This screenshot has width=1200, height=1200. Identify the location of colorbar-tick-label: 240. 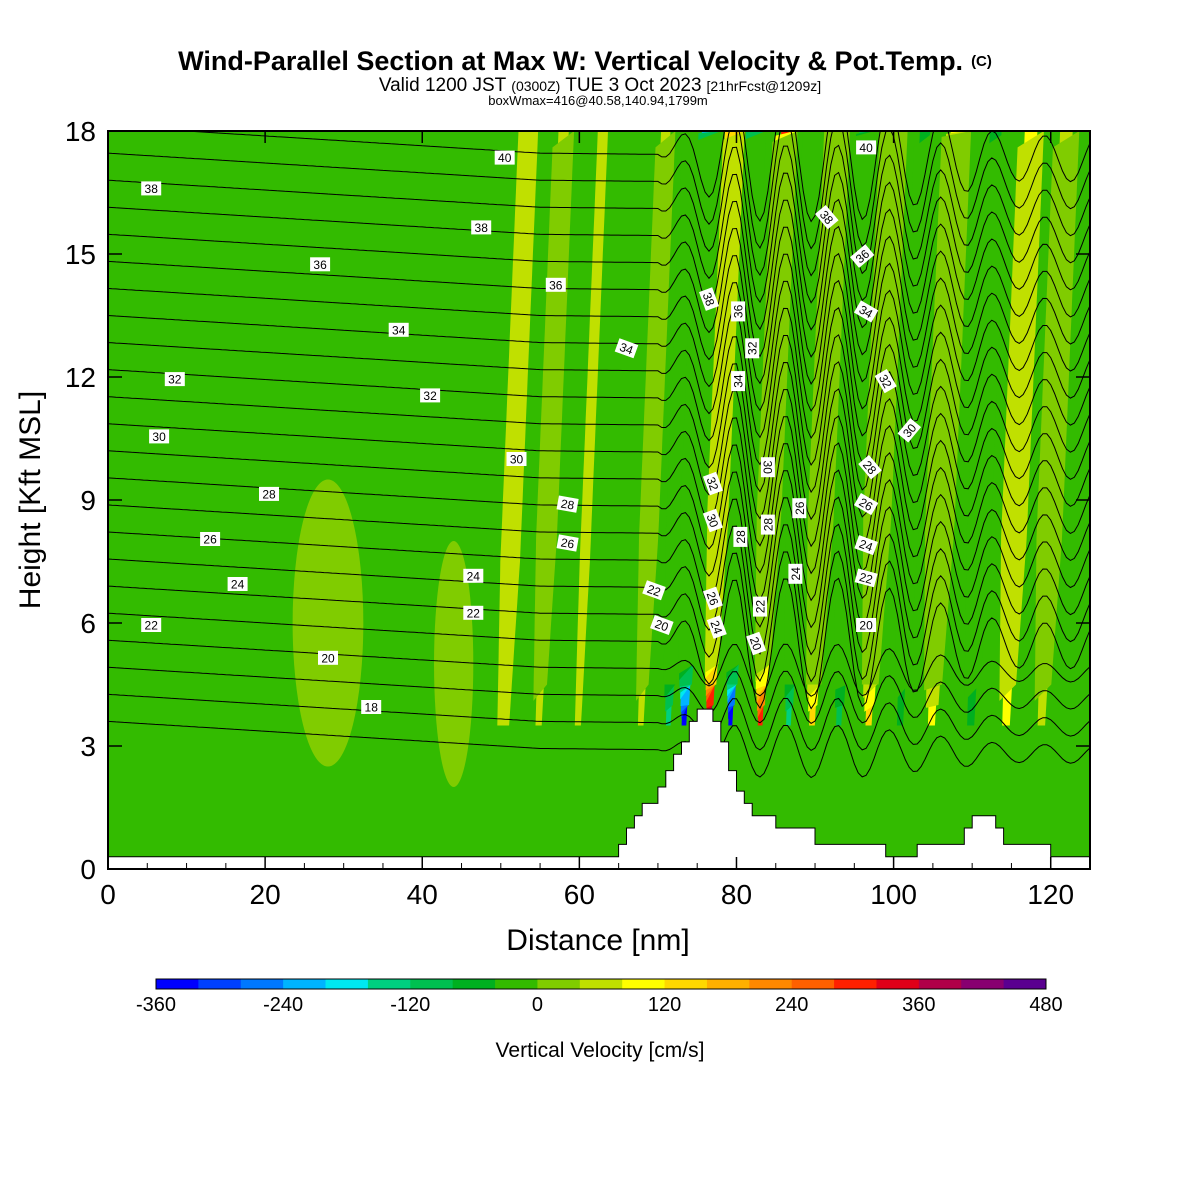
(791, 1005).